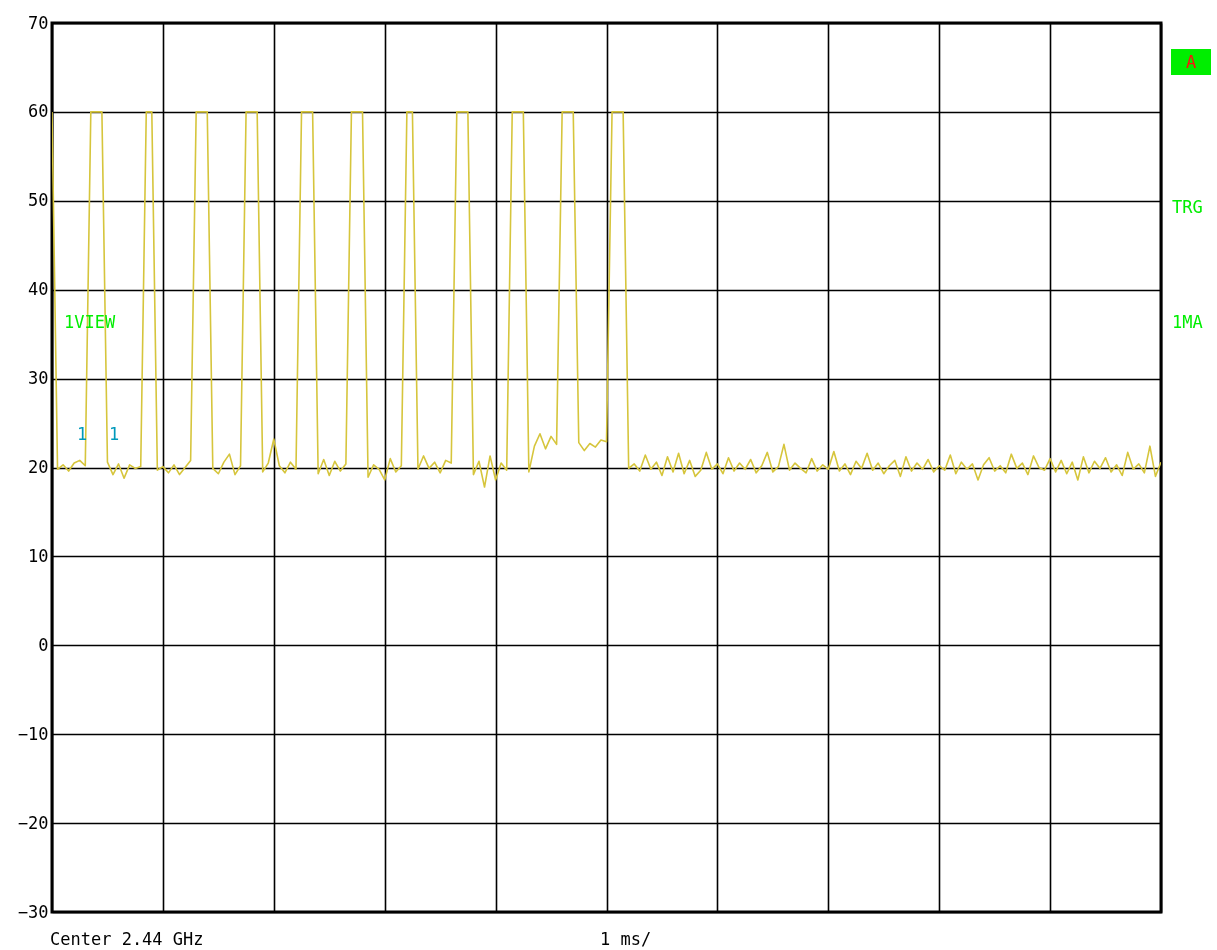  What do you see at coordinates (43, 644) in the screenshot?
I see `y-tick-label: 0` at bounding box center [43, 644].